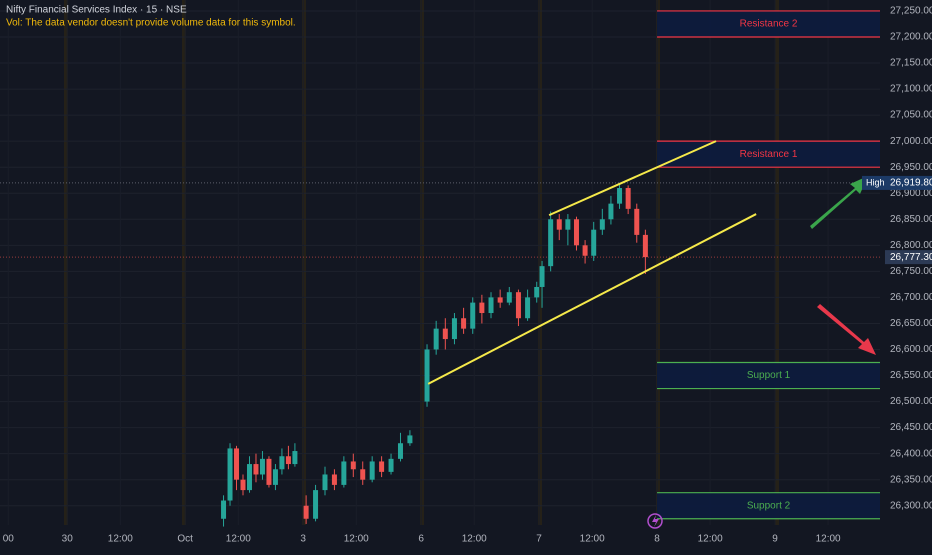  What do you see at coordinates (911, 271) in the screenshot?
I see `y-tick-label: 26,750.00` at bounding box center [911, 271].